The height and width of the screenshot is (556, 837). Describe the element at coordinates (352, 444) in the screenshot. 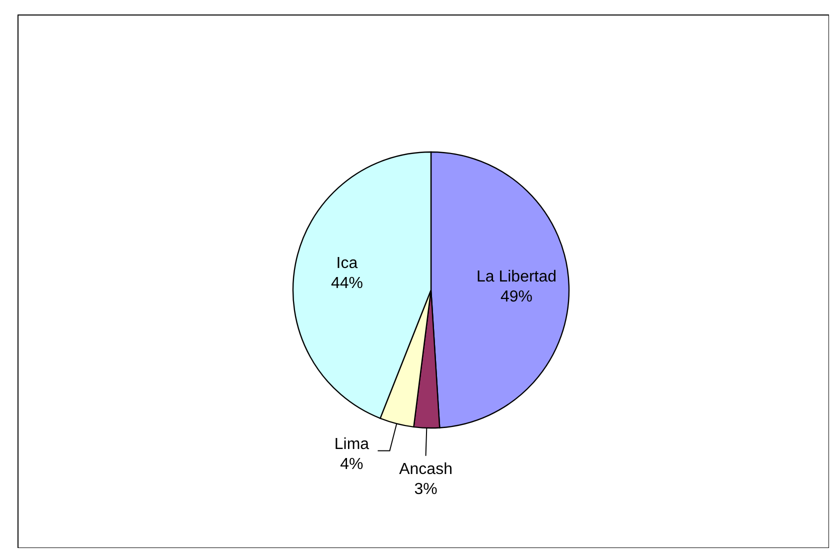

I see `slice-label: Lima` at that location.